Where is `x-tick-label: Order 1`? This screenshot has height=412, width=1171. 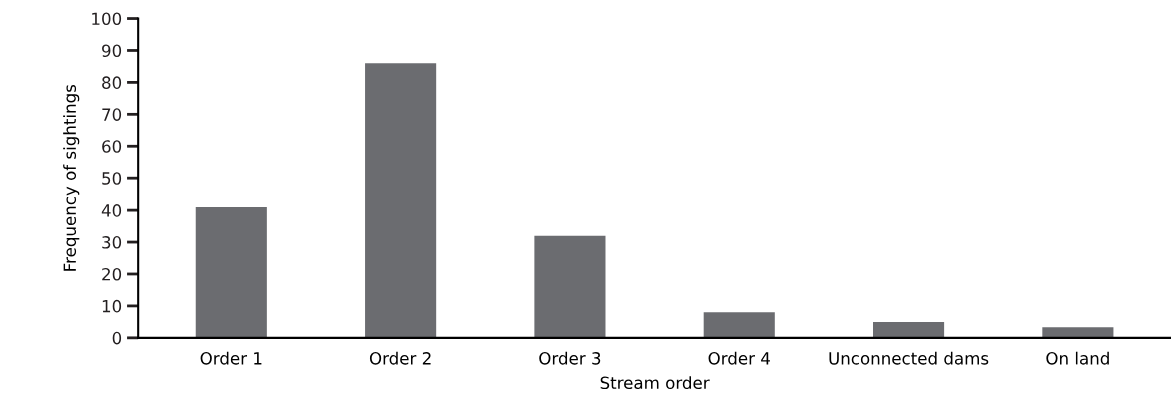 x-tick-label: Order 1 is located at coordinates (231, 358).